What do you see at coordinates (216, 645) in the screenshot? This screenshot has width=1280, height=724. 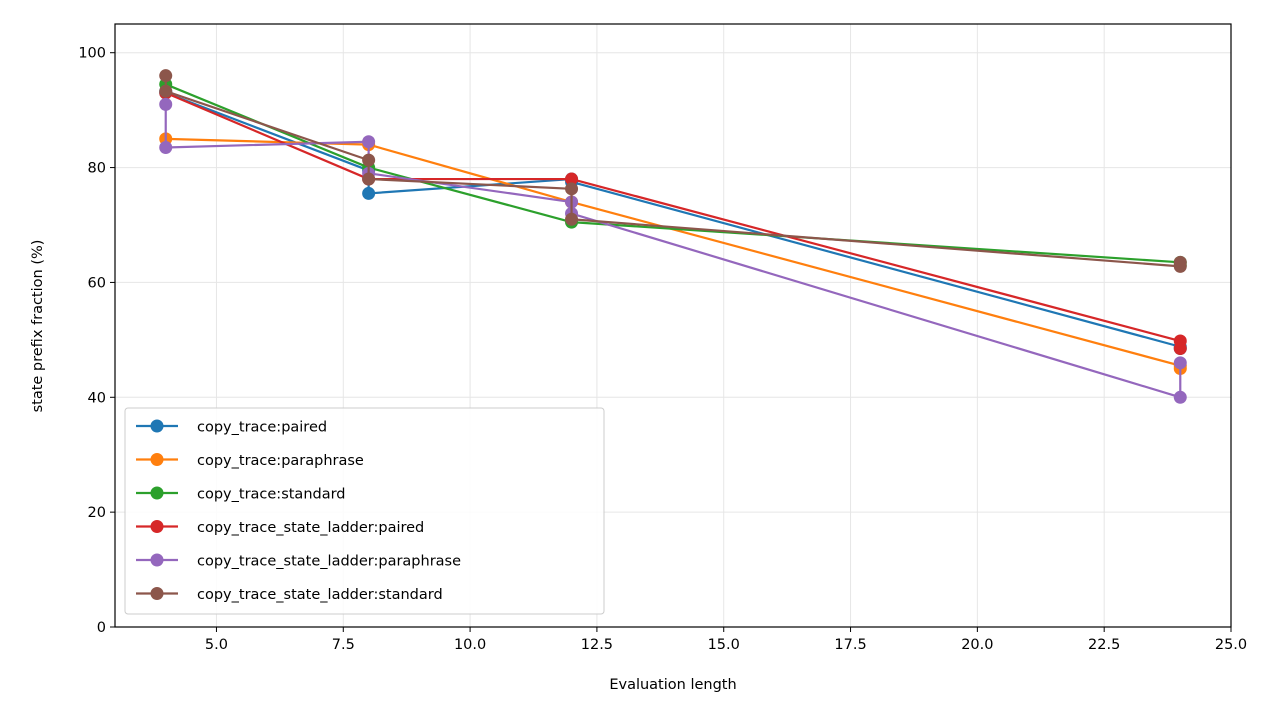 I see `x-tick-label: 5.0` at bounding box center [216, 645].